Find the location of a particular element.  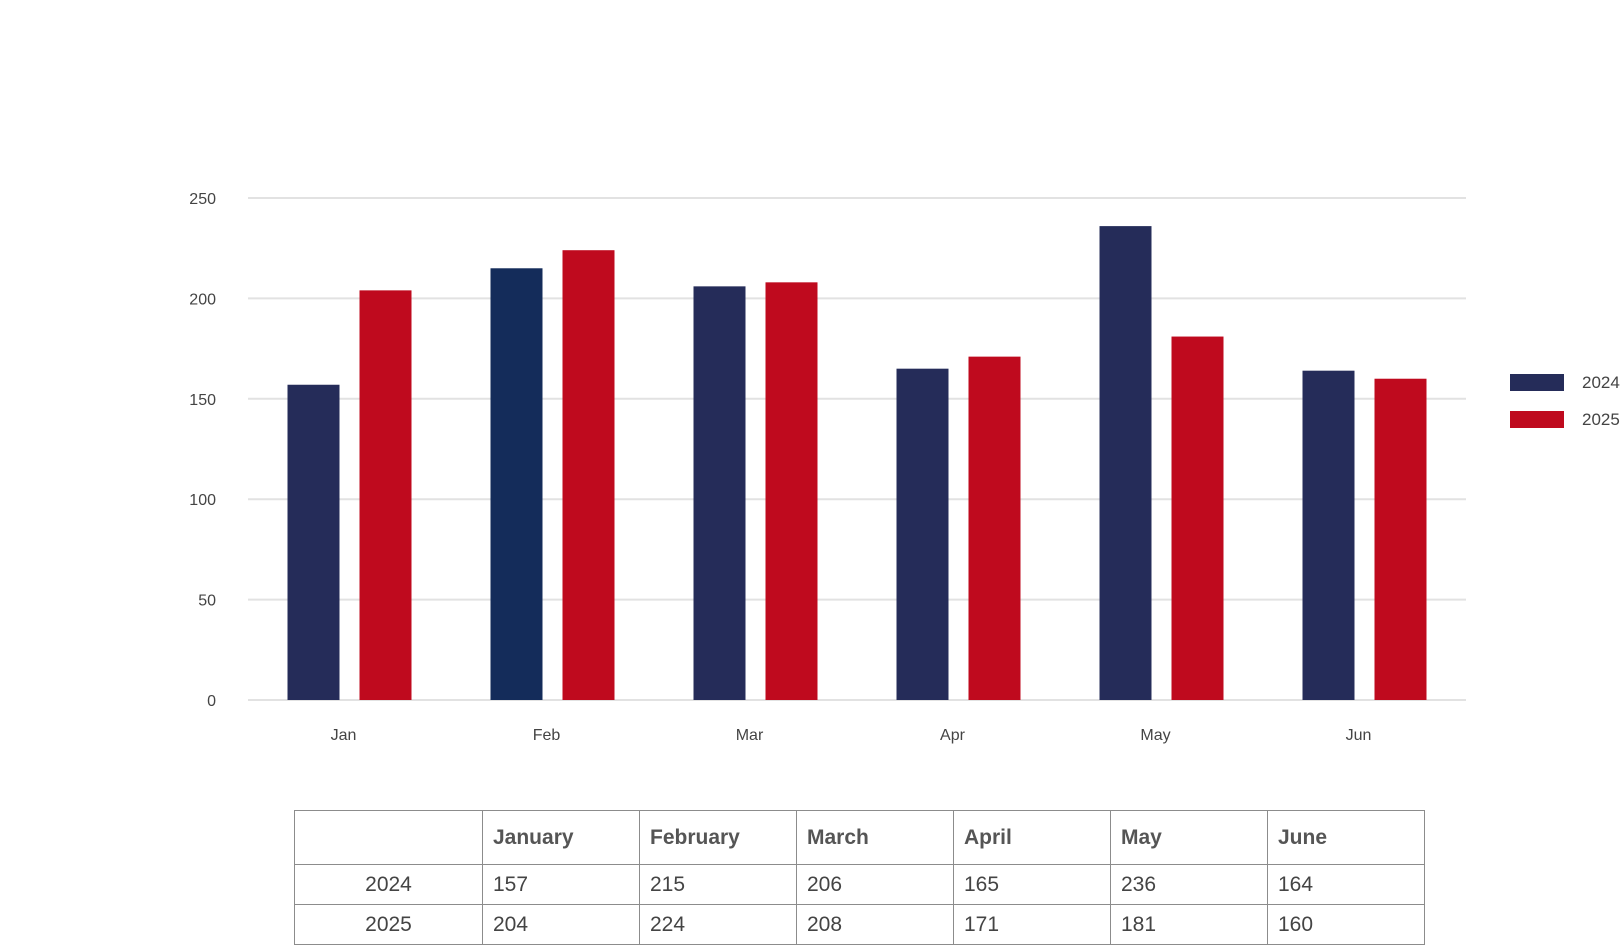

bar-2025-Feb is located at coordinates (588, 475).